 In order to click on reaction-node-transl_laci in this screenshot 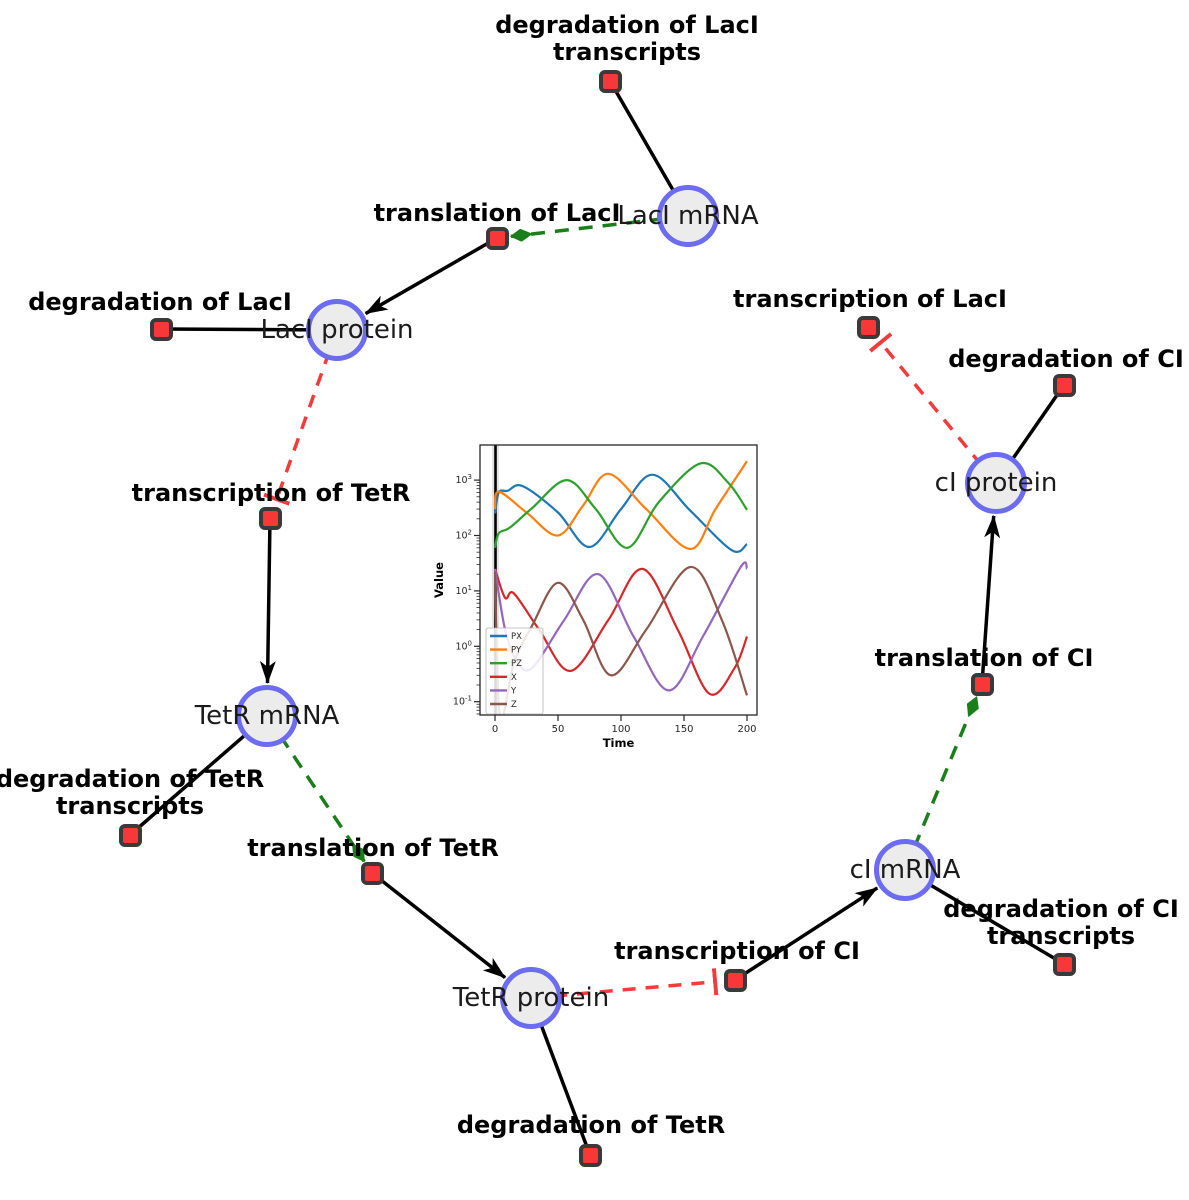, I will do `click(497, 238)`.